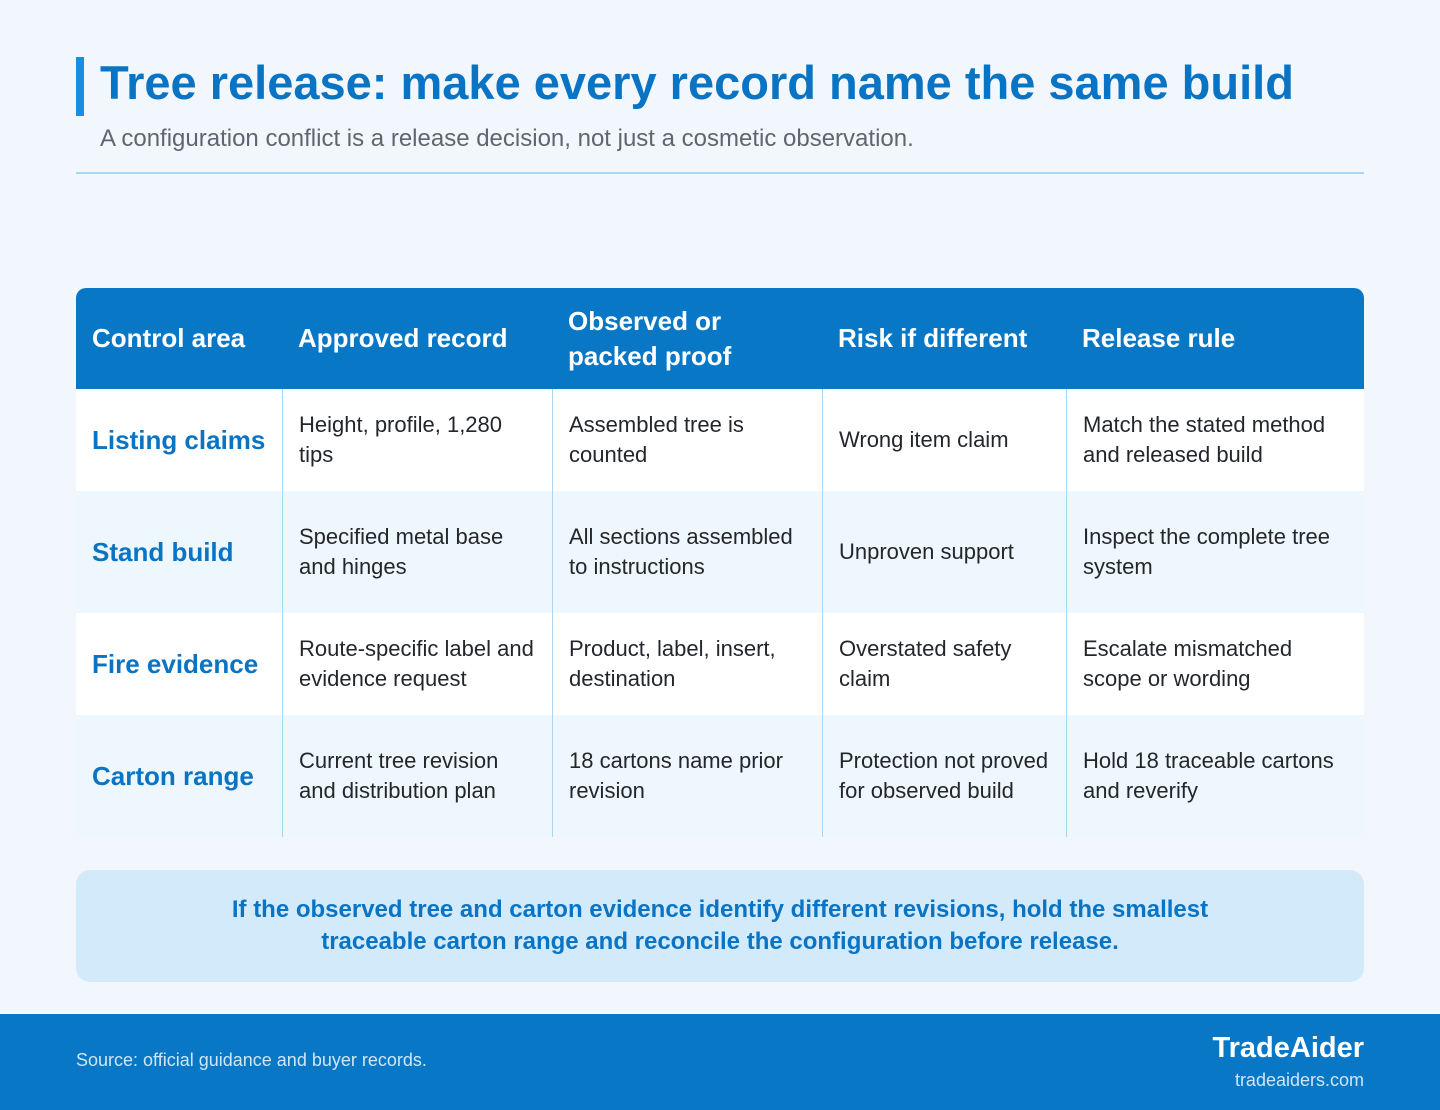 The image size is (1440, 1110). I want to click on table-cell: Unproven support, so click(944, 552).